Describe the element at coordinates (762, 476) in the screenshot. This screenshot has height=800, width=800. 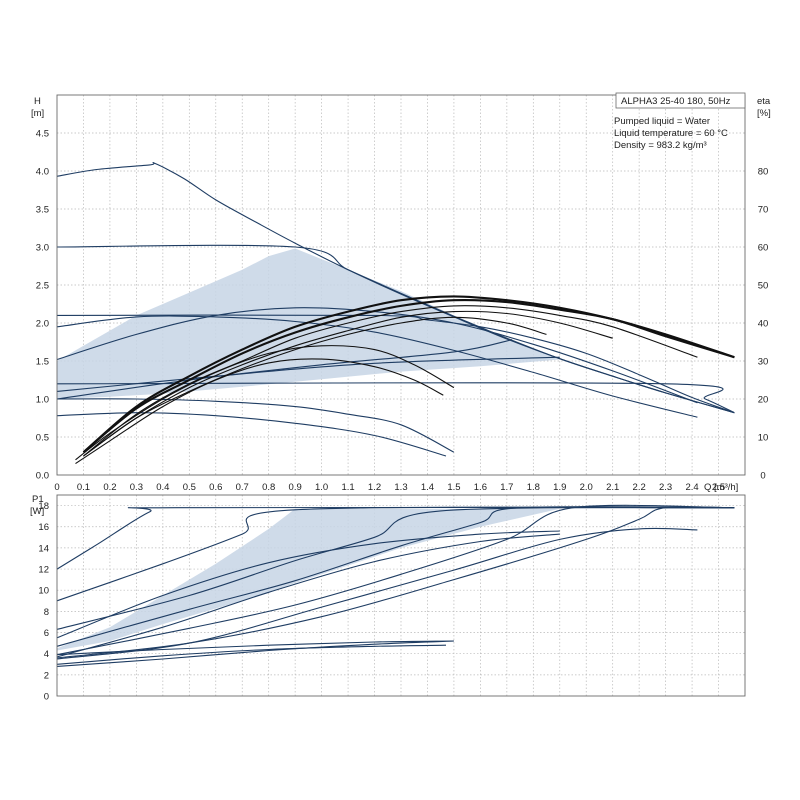
I see `eta-tick-label: 0` at that location.